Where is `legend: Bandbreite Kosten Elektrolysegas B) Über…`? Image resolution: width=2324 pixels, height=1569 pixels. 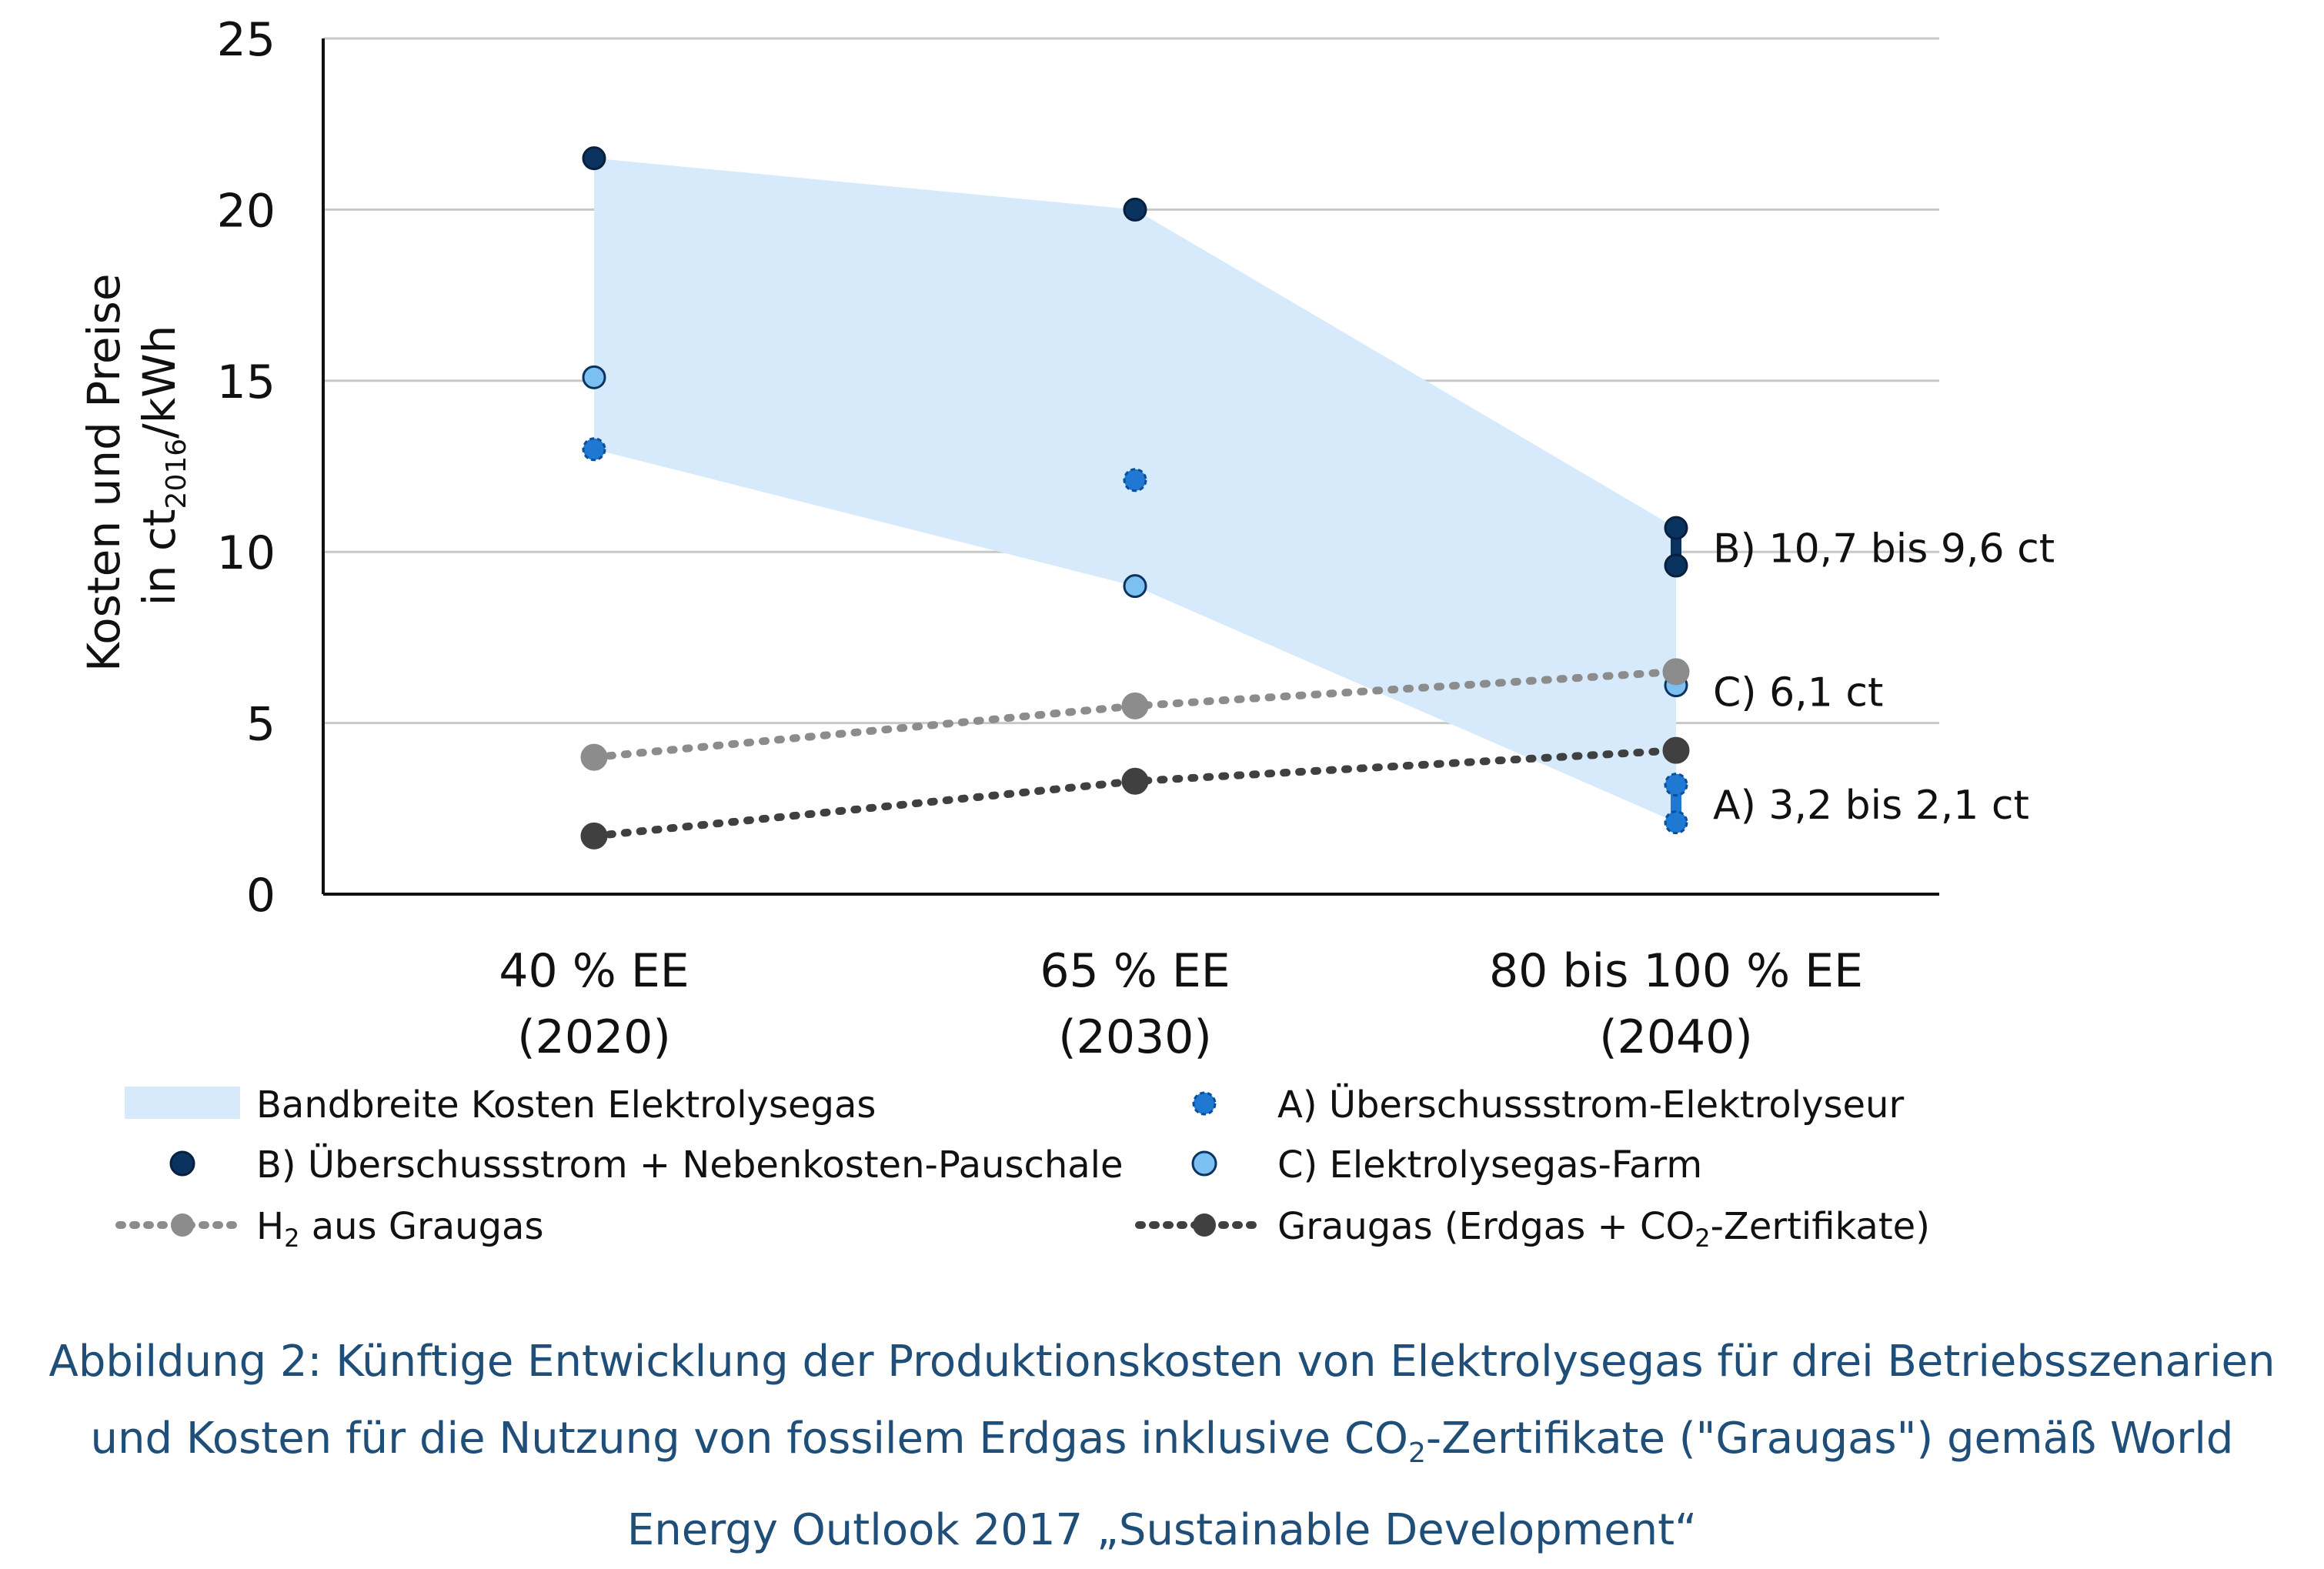 legend: Bandbreite Kosten Elektrolysegas B) Über… is located at coordinates (1023, 1168).